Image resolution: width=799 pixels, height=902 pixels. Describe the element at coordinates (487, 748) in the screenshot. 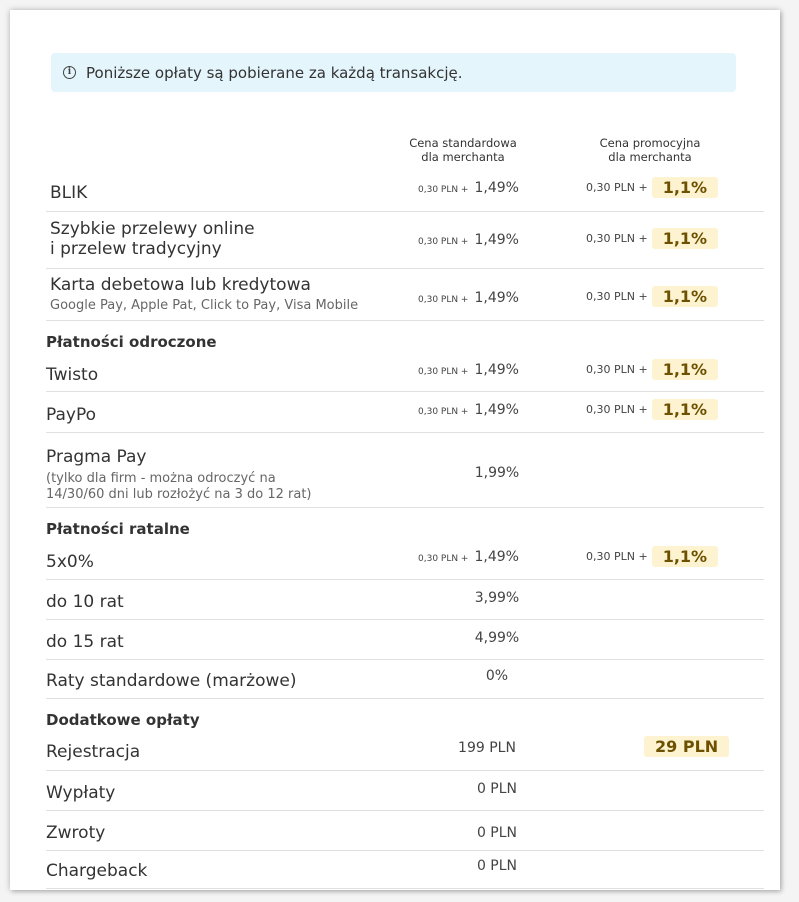

I see `standard-price: 199 PLN` at that location.